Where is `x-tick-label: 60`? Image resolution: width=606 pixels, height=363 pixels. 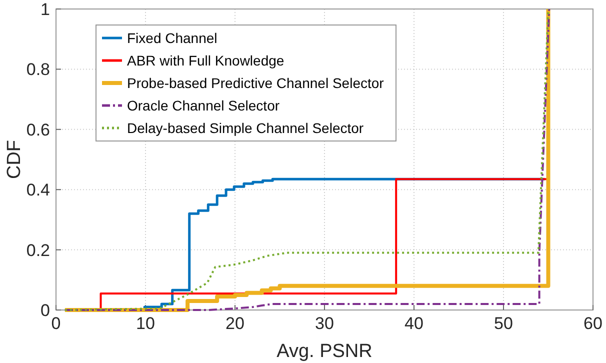 x-tick-label: 60 is located at coordinates (593, 323).